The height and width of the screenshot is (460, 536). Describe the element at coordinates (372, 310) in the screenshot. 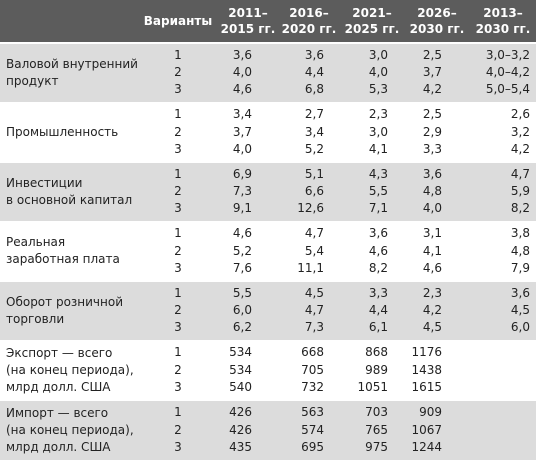

I see `value-cell: 3,3 4,4 6,1` at that location.